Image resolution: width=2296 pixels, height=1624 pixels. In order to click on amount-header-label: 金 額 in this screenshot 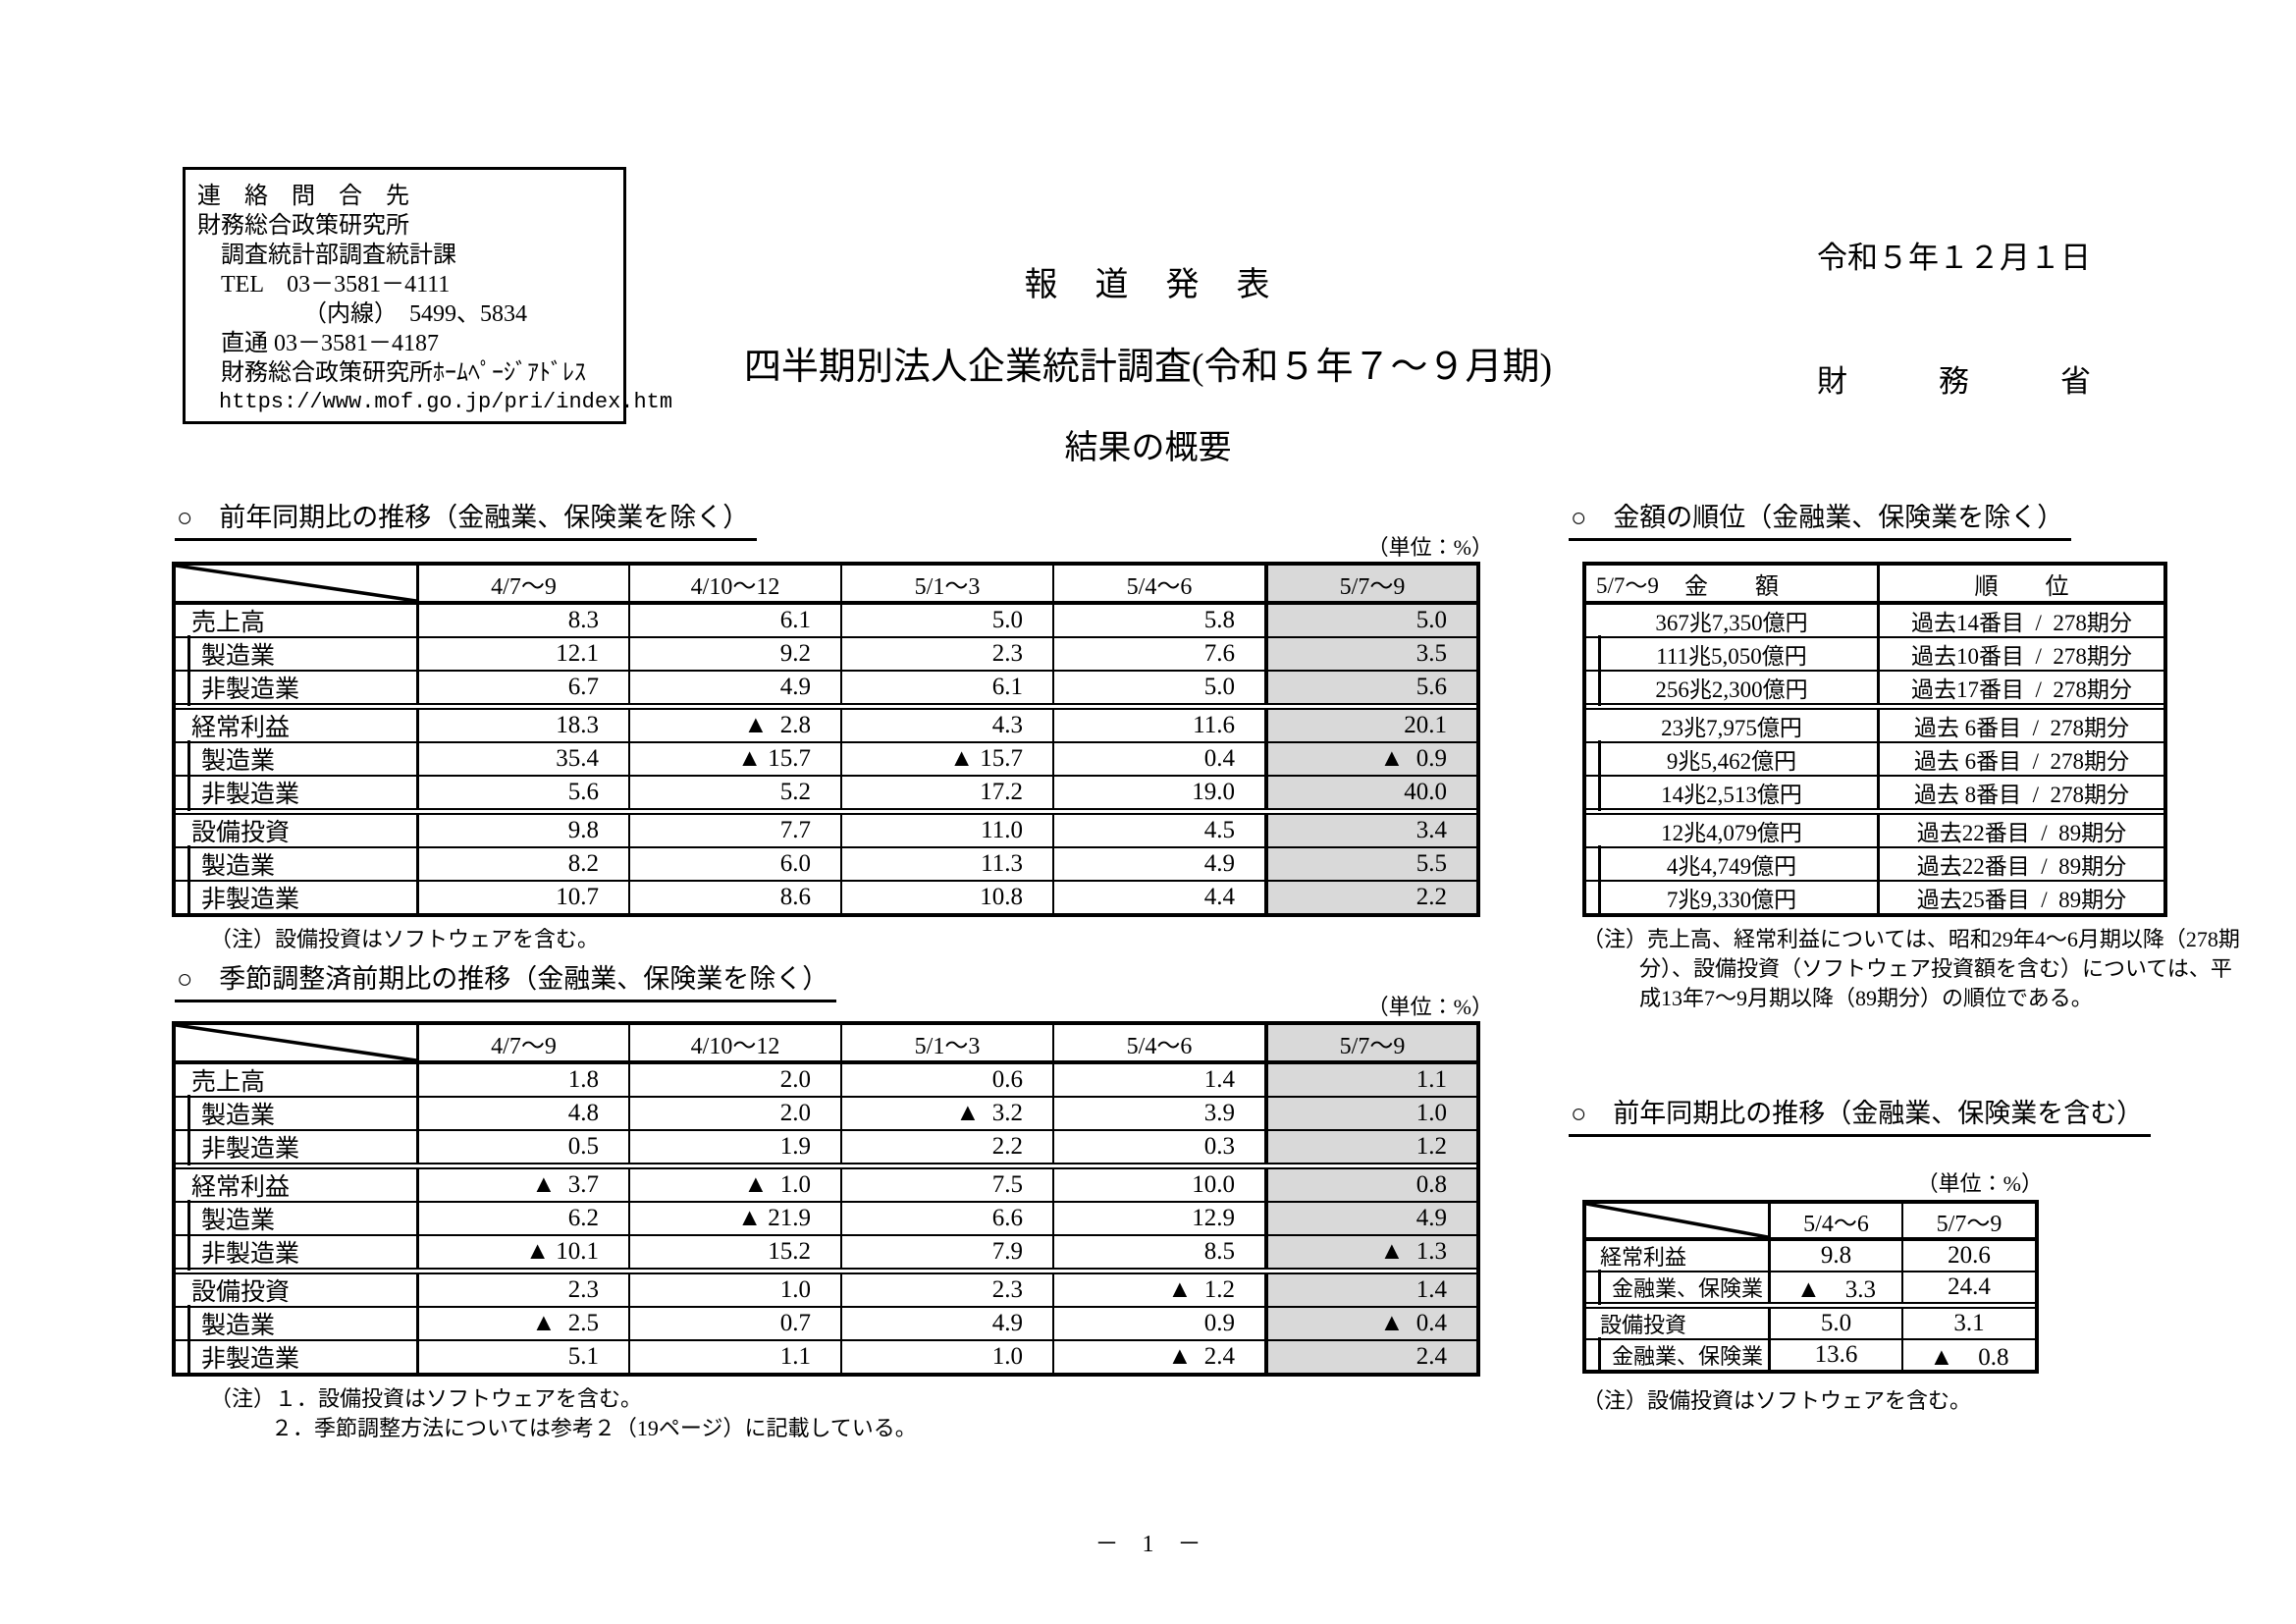, I will do `click(1731, 586)`.